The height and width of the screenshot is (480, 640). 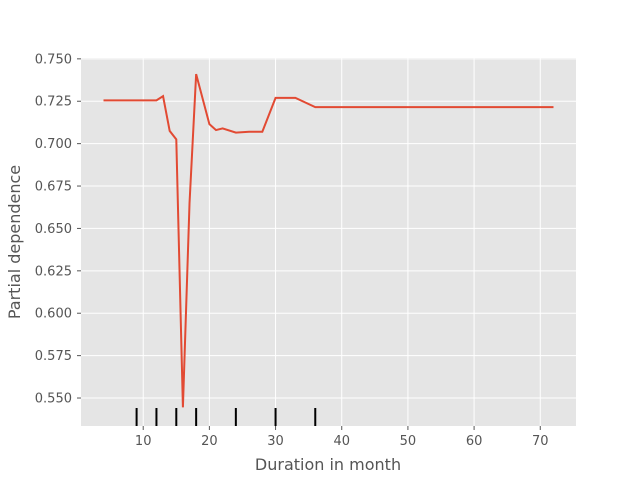 I want to click on rug-marks, so click(x=226, y=417).